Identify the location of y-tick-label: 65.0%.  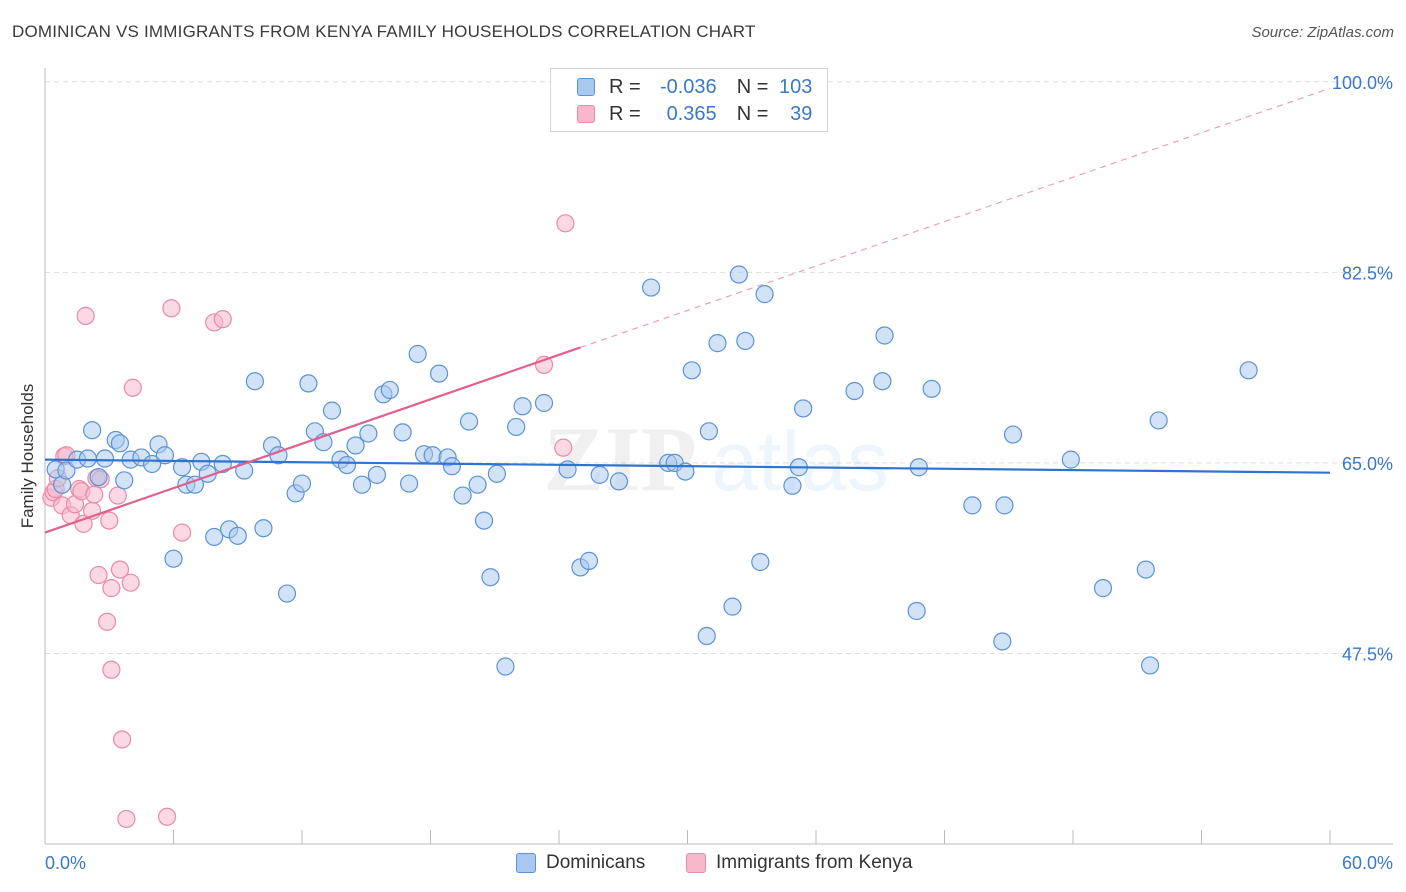
(1367, 464).